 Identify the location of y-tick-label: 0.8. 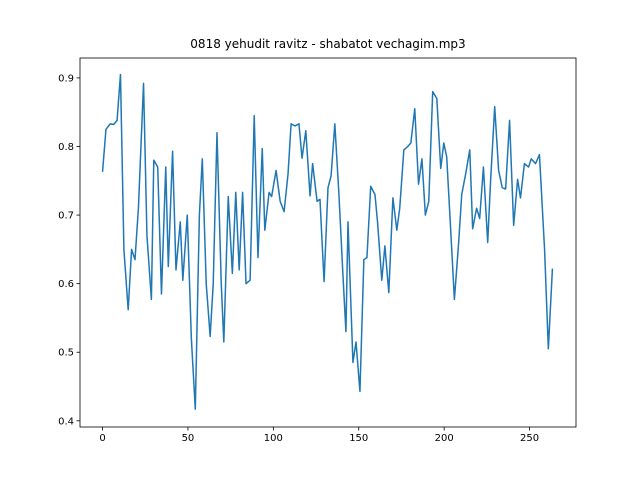
(66, 147).